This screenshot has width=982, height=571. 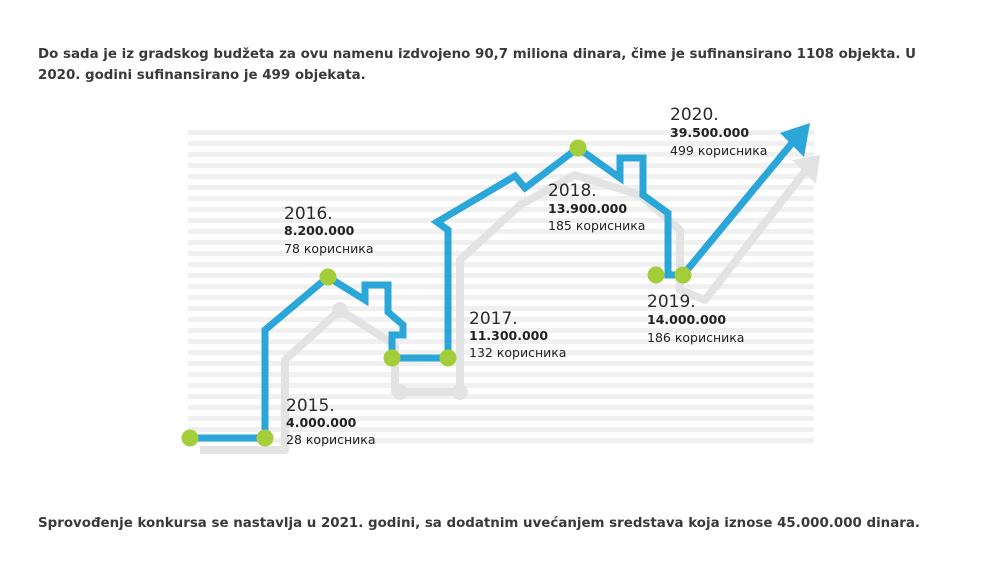 What do you see at coordinates (319, 230) in the screenshot?
I see `amount-label: 8.200.000` at bounding box center [319, 230].